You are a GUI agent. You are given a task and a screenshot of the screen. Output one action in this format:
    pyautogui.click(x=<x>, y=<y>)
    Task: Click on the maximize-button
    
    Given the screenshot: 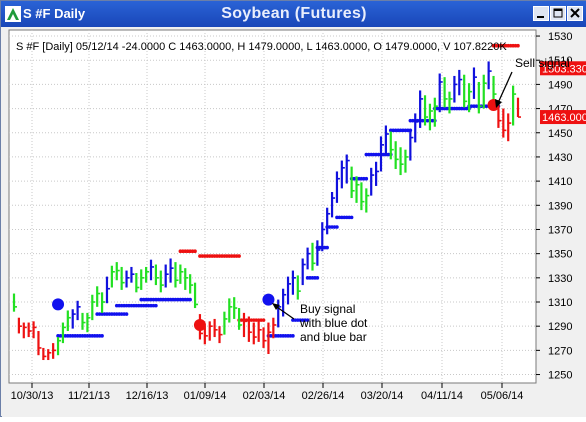 What is the action you would take?
    pyautogui.click(x=558, y=13)
    